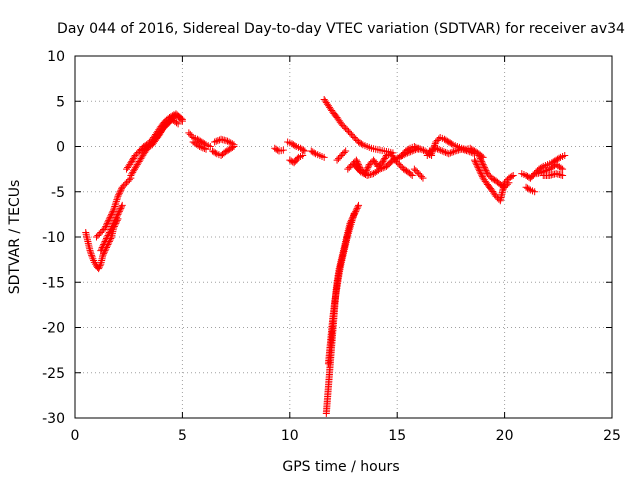  Describe the element at coordinates (612, 436) in the screenshot. I see `x-tick-label: 25` at that location.